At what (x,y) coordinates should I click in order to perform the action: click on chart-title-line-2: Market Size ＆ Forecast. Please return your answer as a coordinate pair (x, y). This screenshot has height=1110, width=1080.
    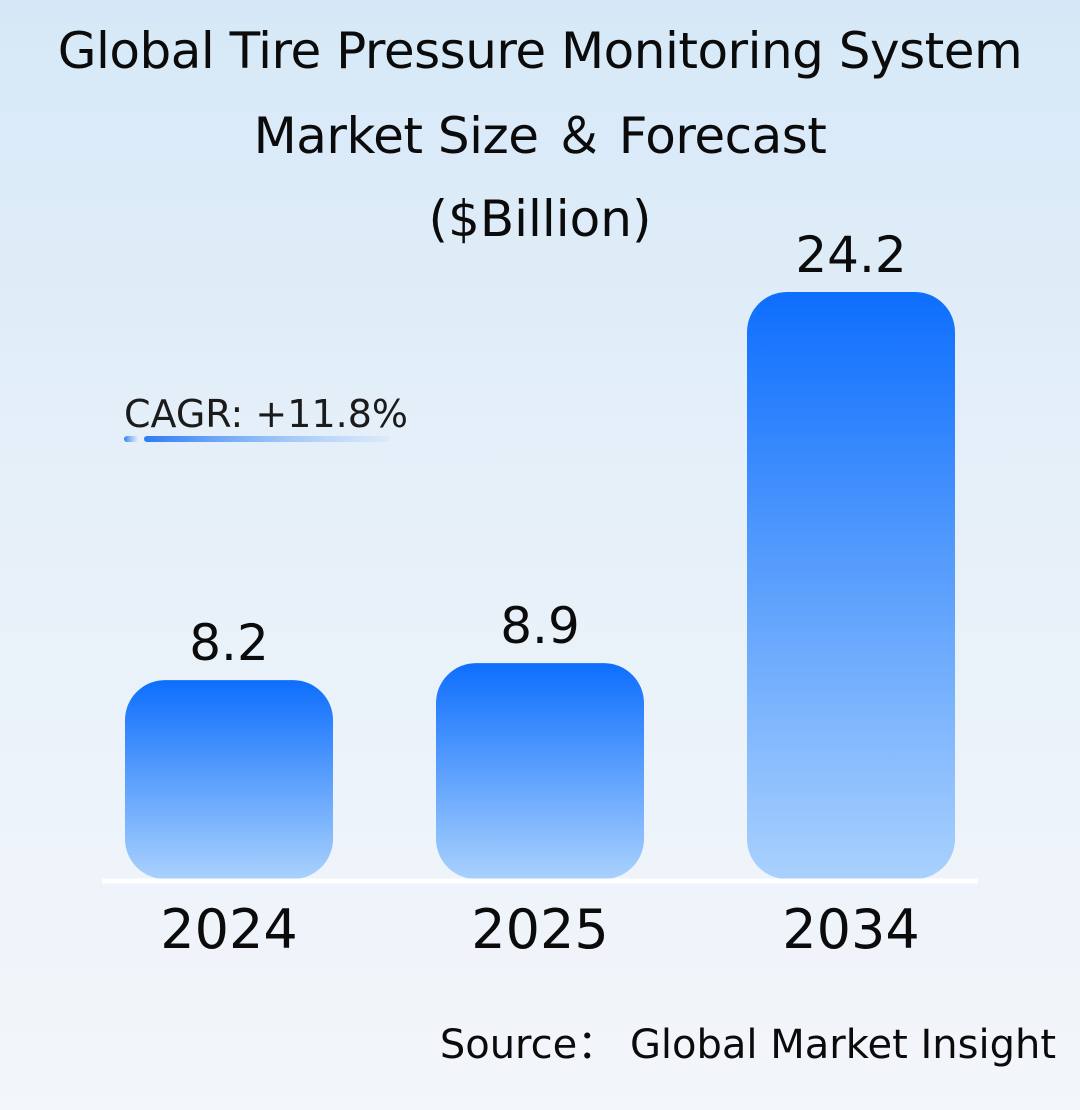
    Looking at the image, I should click on (540, 136).